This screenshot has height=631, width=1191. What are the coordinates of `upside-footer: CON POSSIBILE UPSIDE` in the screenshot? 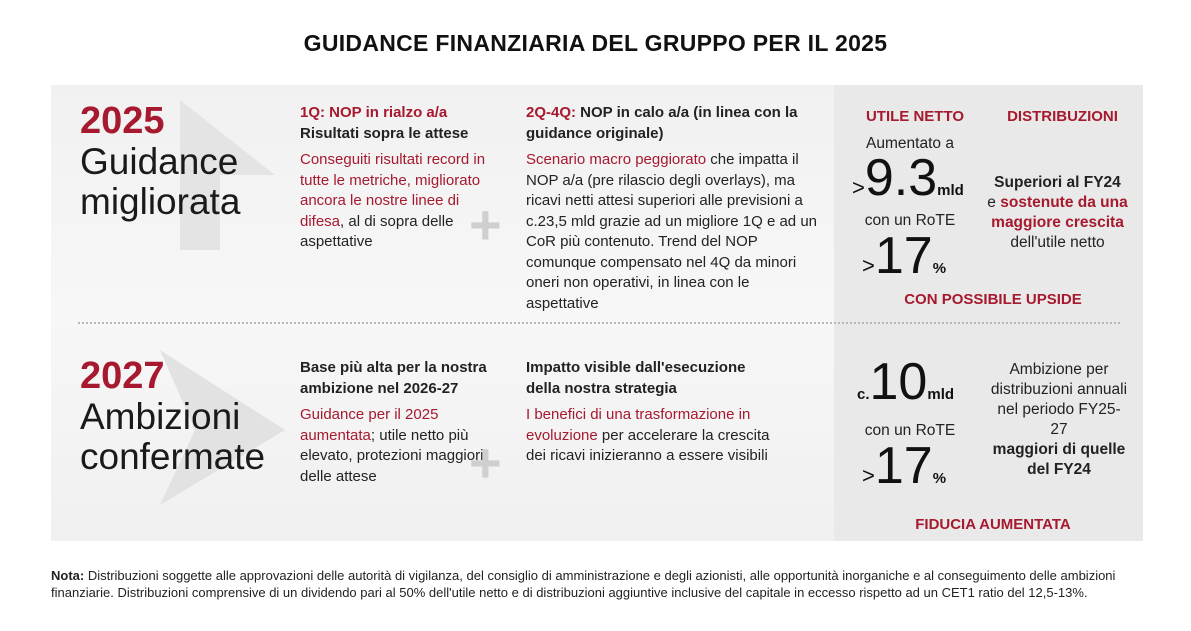 It's located at (993, 299).